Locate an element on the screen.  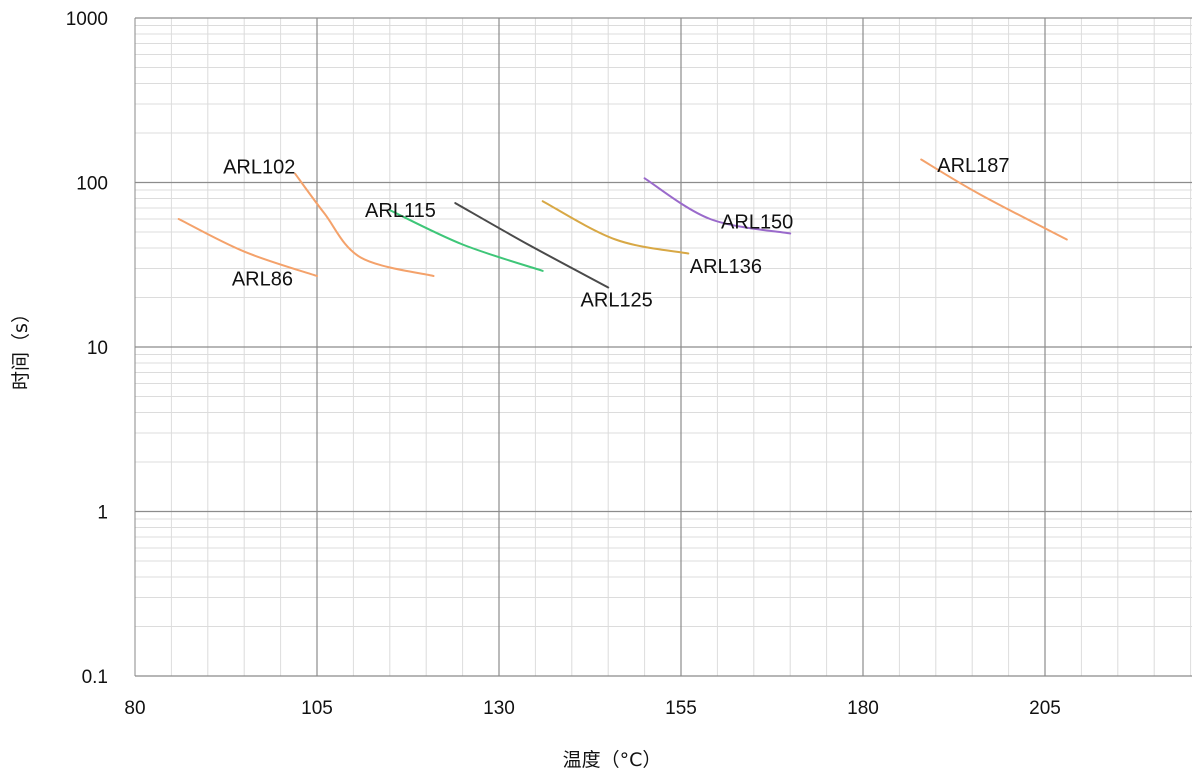
series-label-arl102: ARL102 is located at coordinates (259, 168).